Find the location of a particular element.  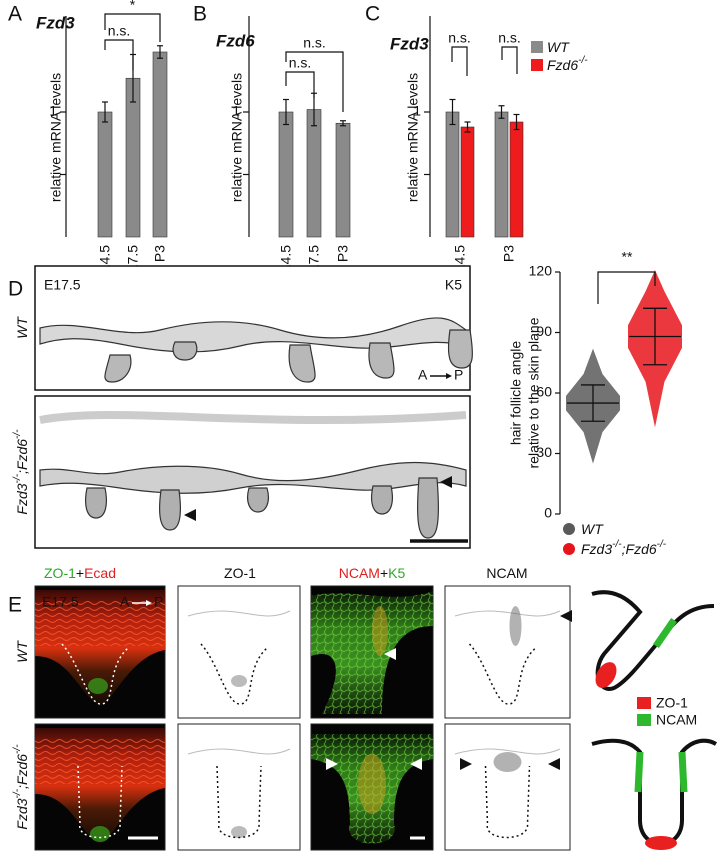

y-tick-label: 90 is located at coordinates (544, 331).